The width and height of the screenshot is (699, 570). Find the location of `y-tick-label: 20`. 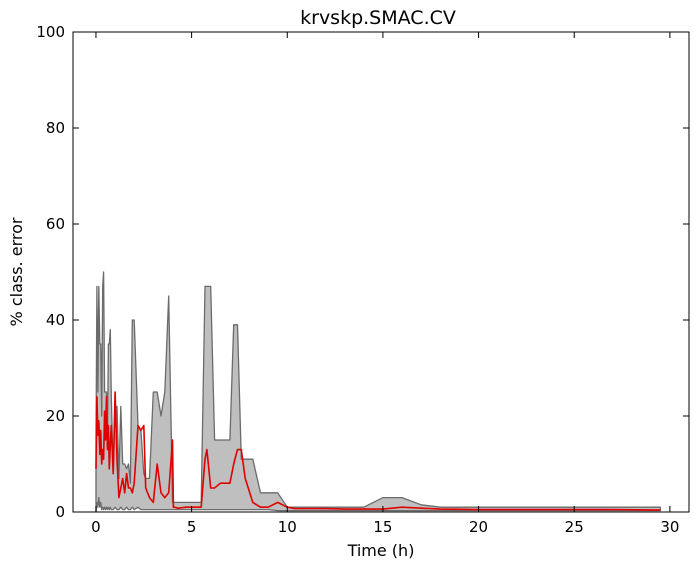

y-tick-label: 20 is located at coordinates (55, 416).